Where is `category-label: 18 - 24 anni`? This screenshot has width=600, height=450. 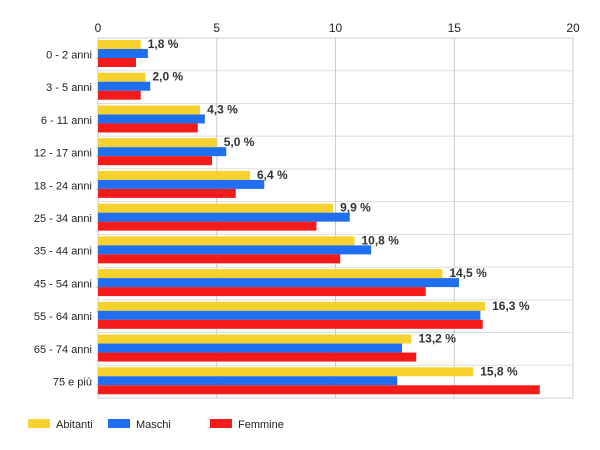
category-label: 18 - 24 anni is located at coordinates (63, 186).